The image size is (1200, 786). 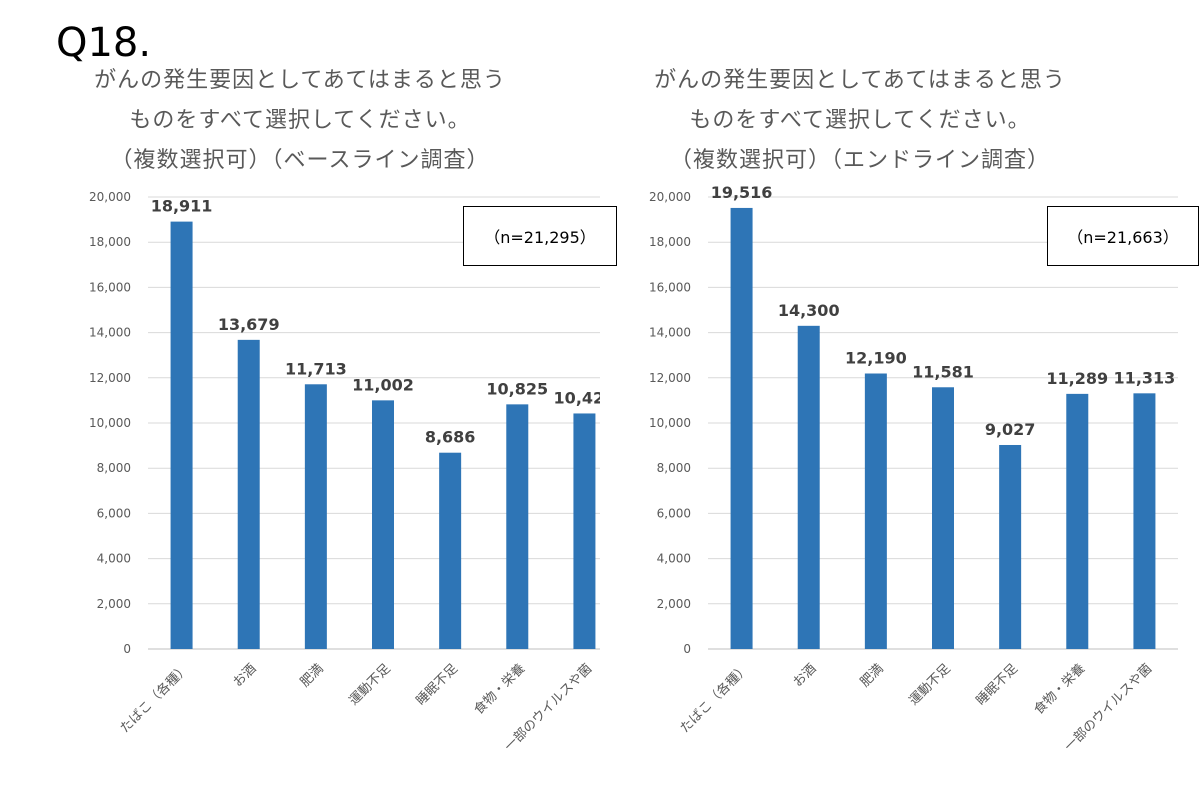 What do you see at coordinates (450, 437) in the screenshot?
I see `data-label: 8,686` at bounding box center [450, 437].